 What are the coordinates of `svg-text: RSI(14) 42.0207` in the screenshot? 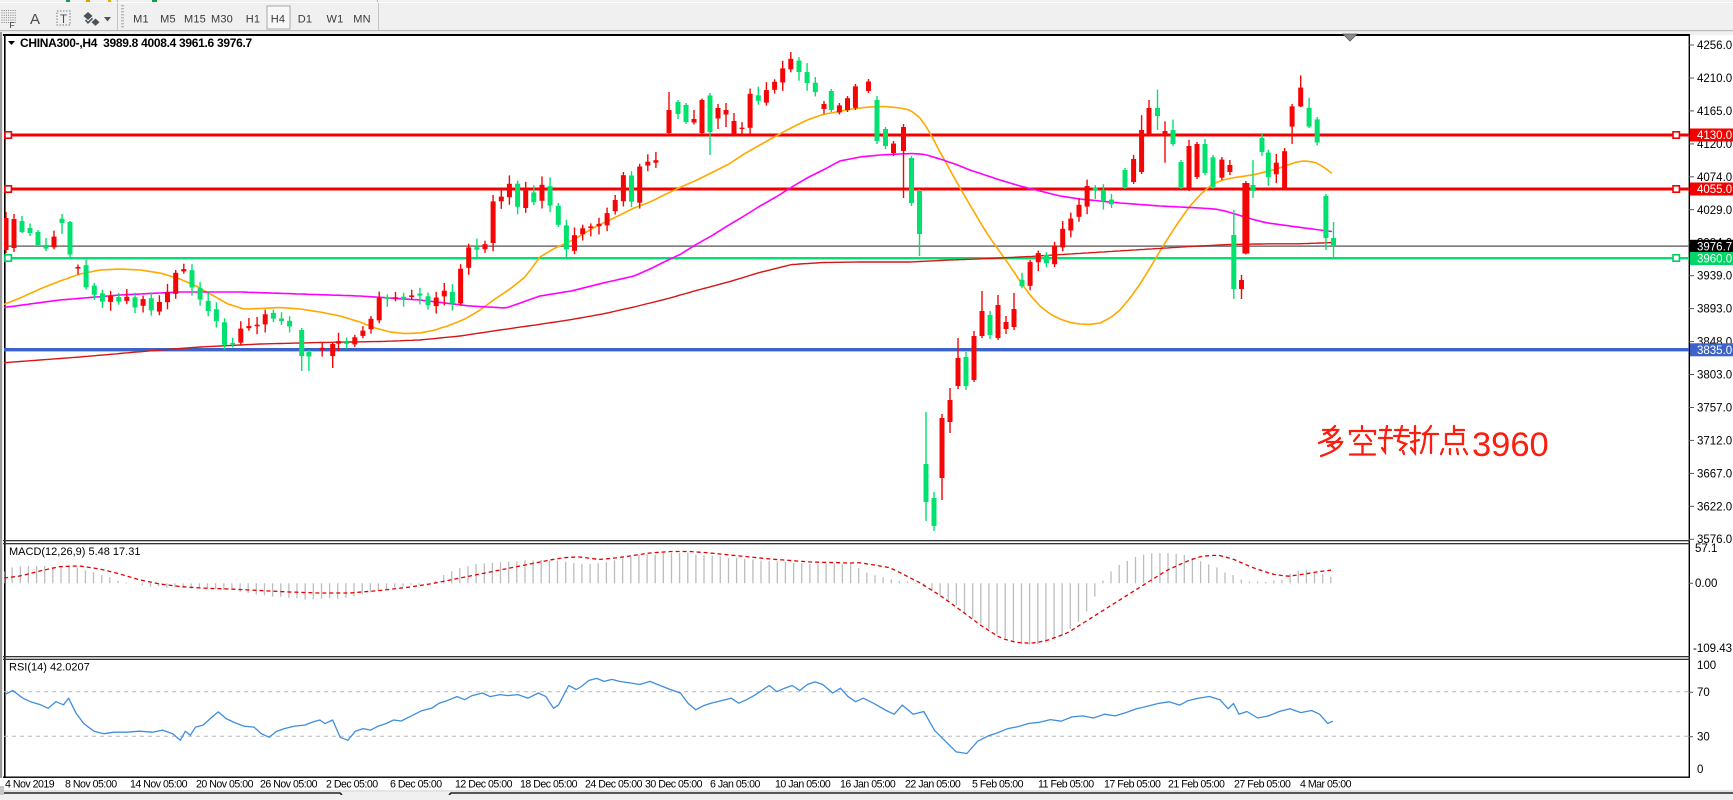 It's located at (49, 668).